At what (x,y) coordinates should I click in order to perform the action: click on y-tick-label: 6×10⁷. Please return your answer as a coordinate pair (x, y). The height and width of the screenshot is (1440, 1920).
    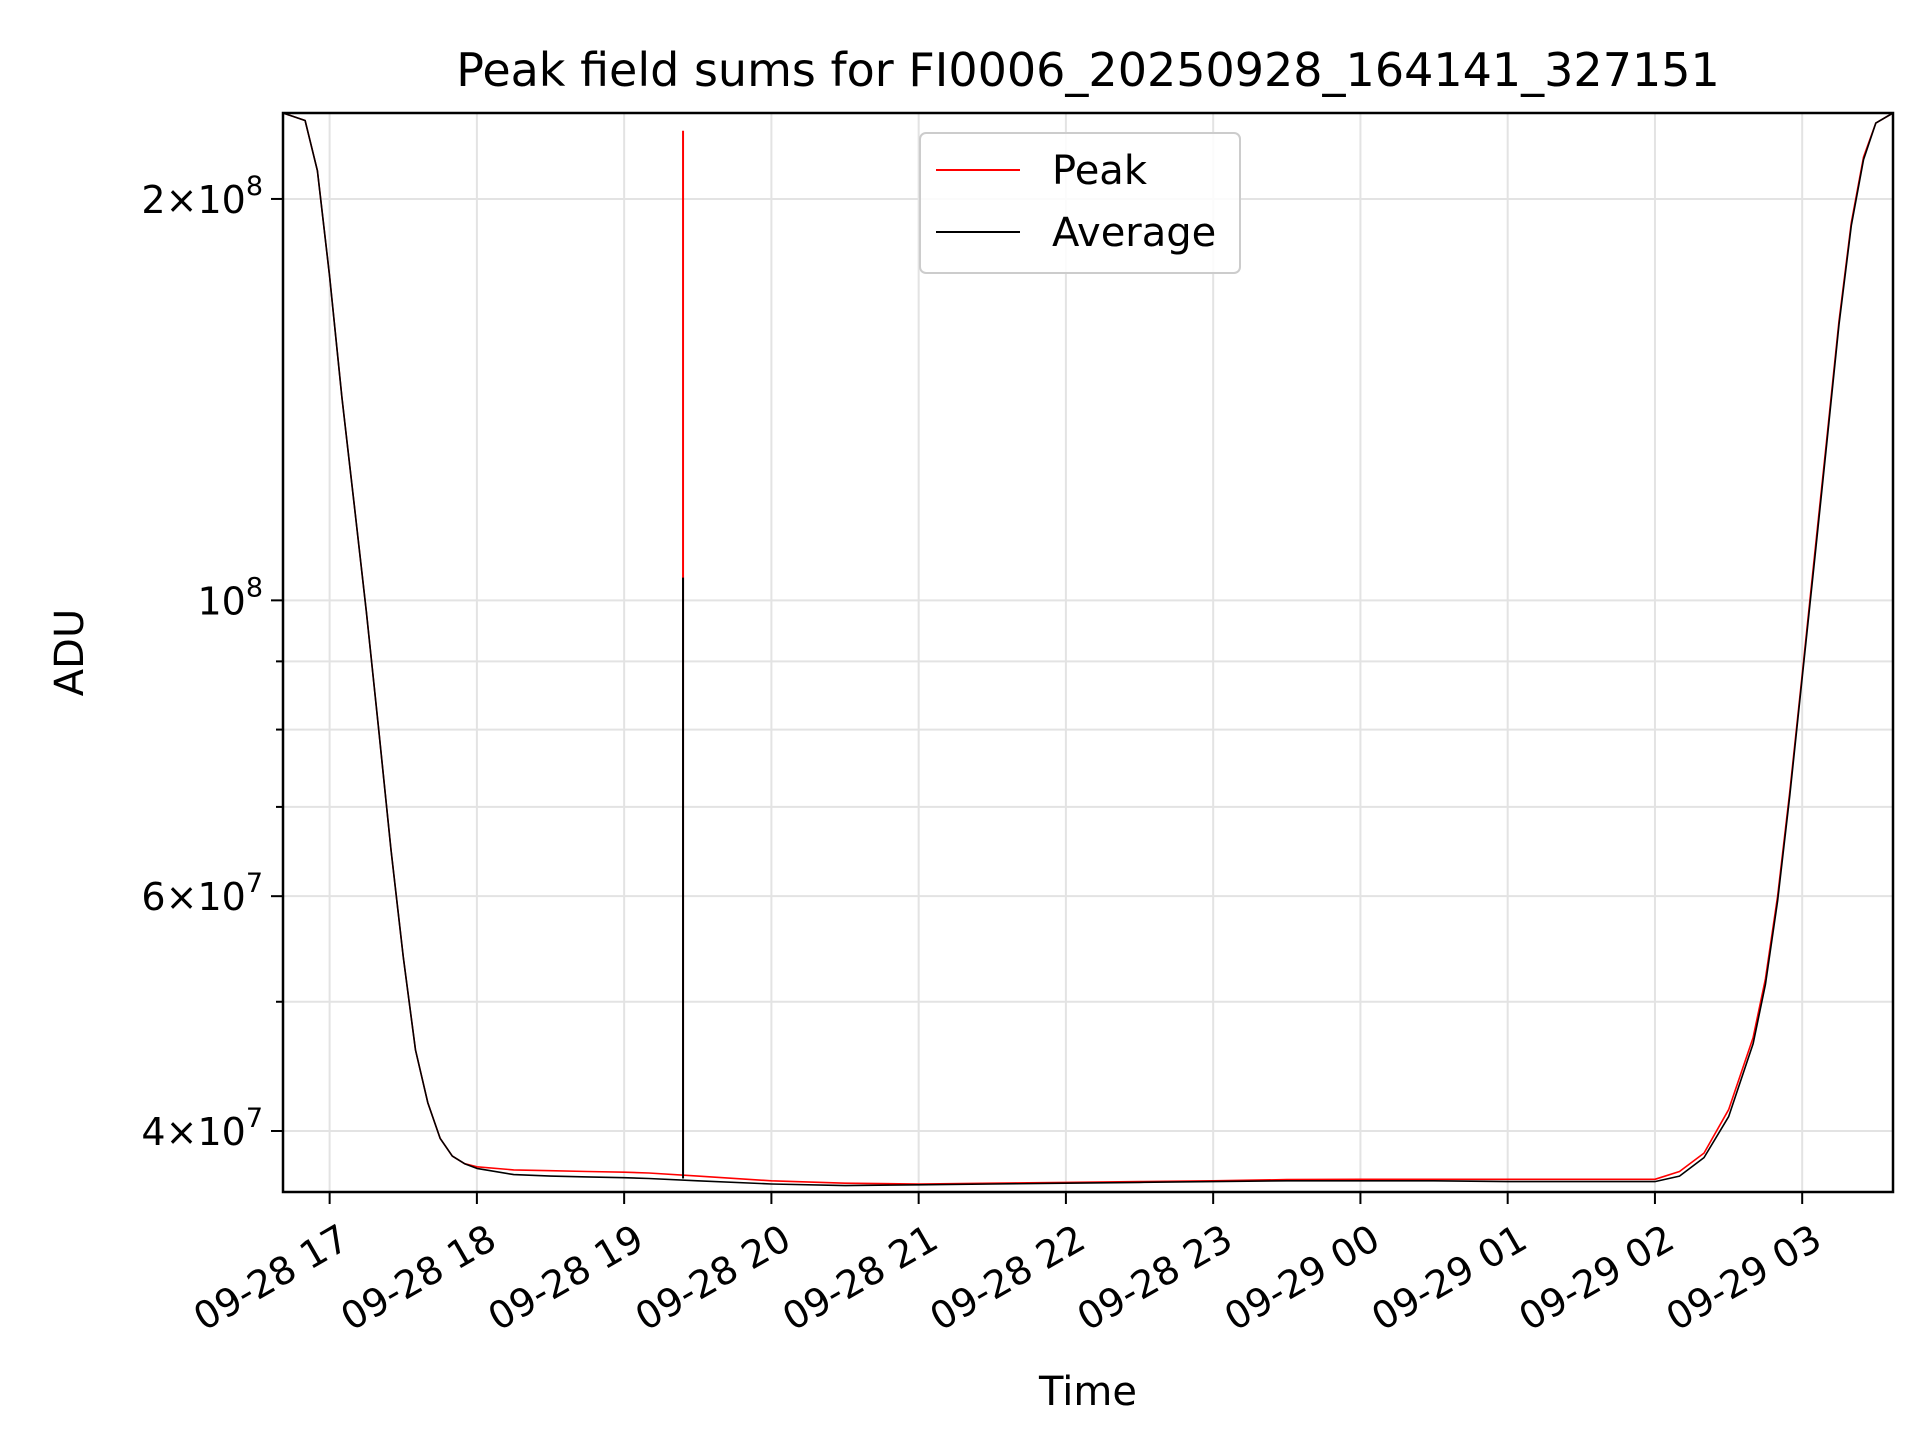
    Looking at the image, I should click on (202, 893).